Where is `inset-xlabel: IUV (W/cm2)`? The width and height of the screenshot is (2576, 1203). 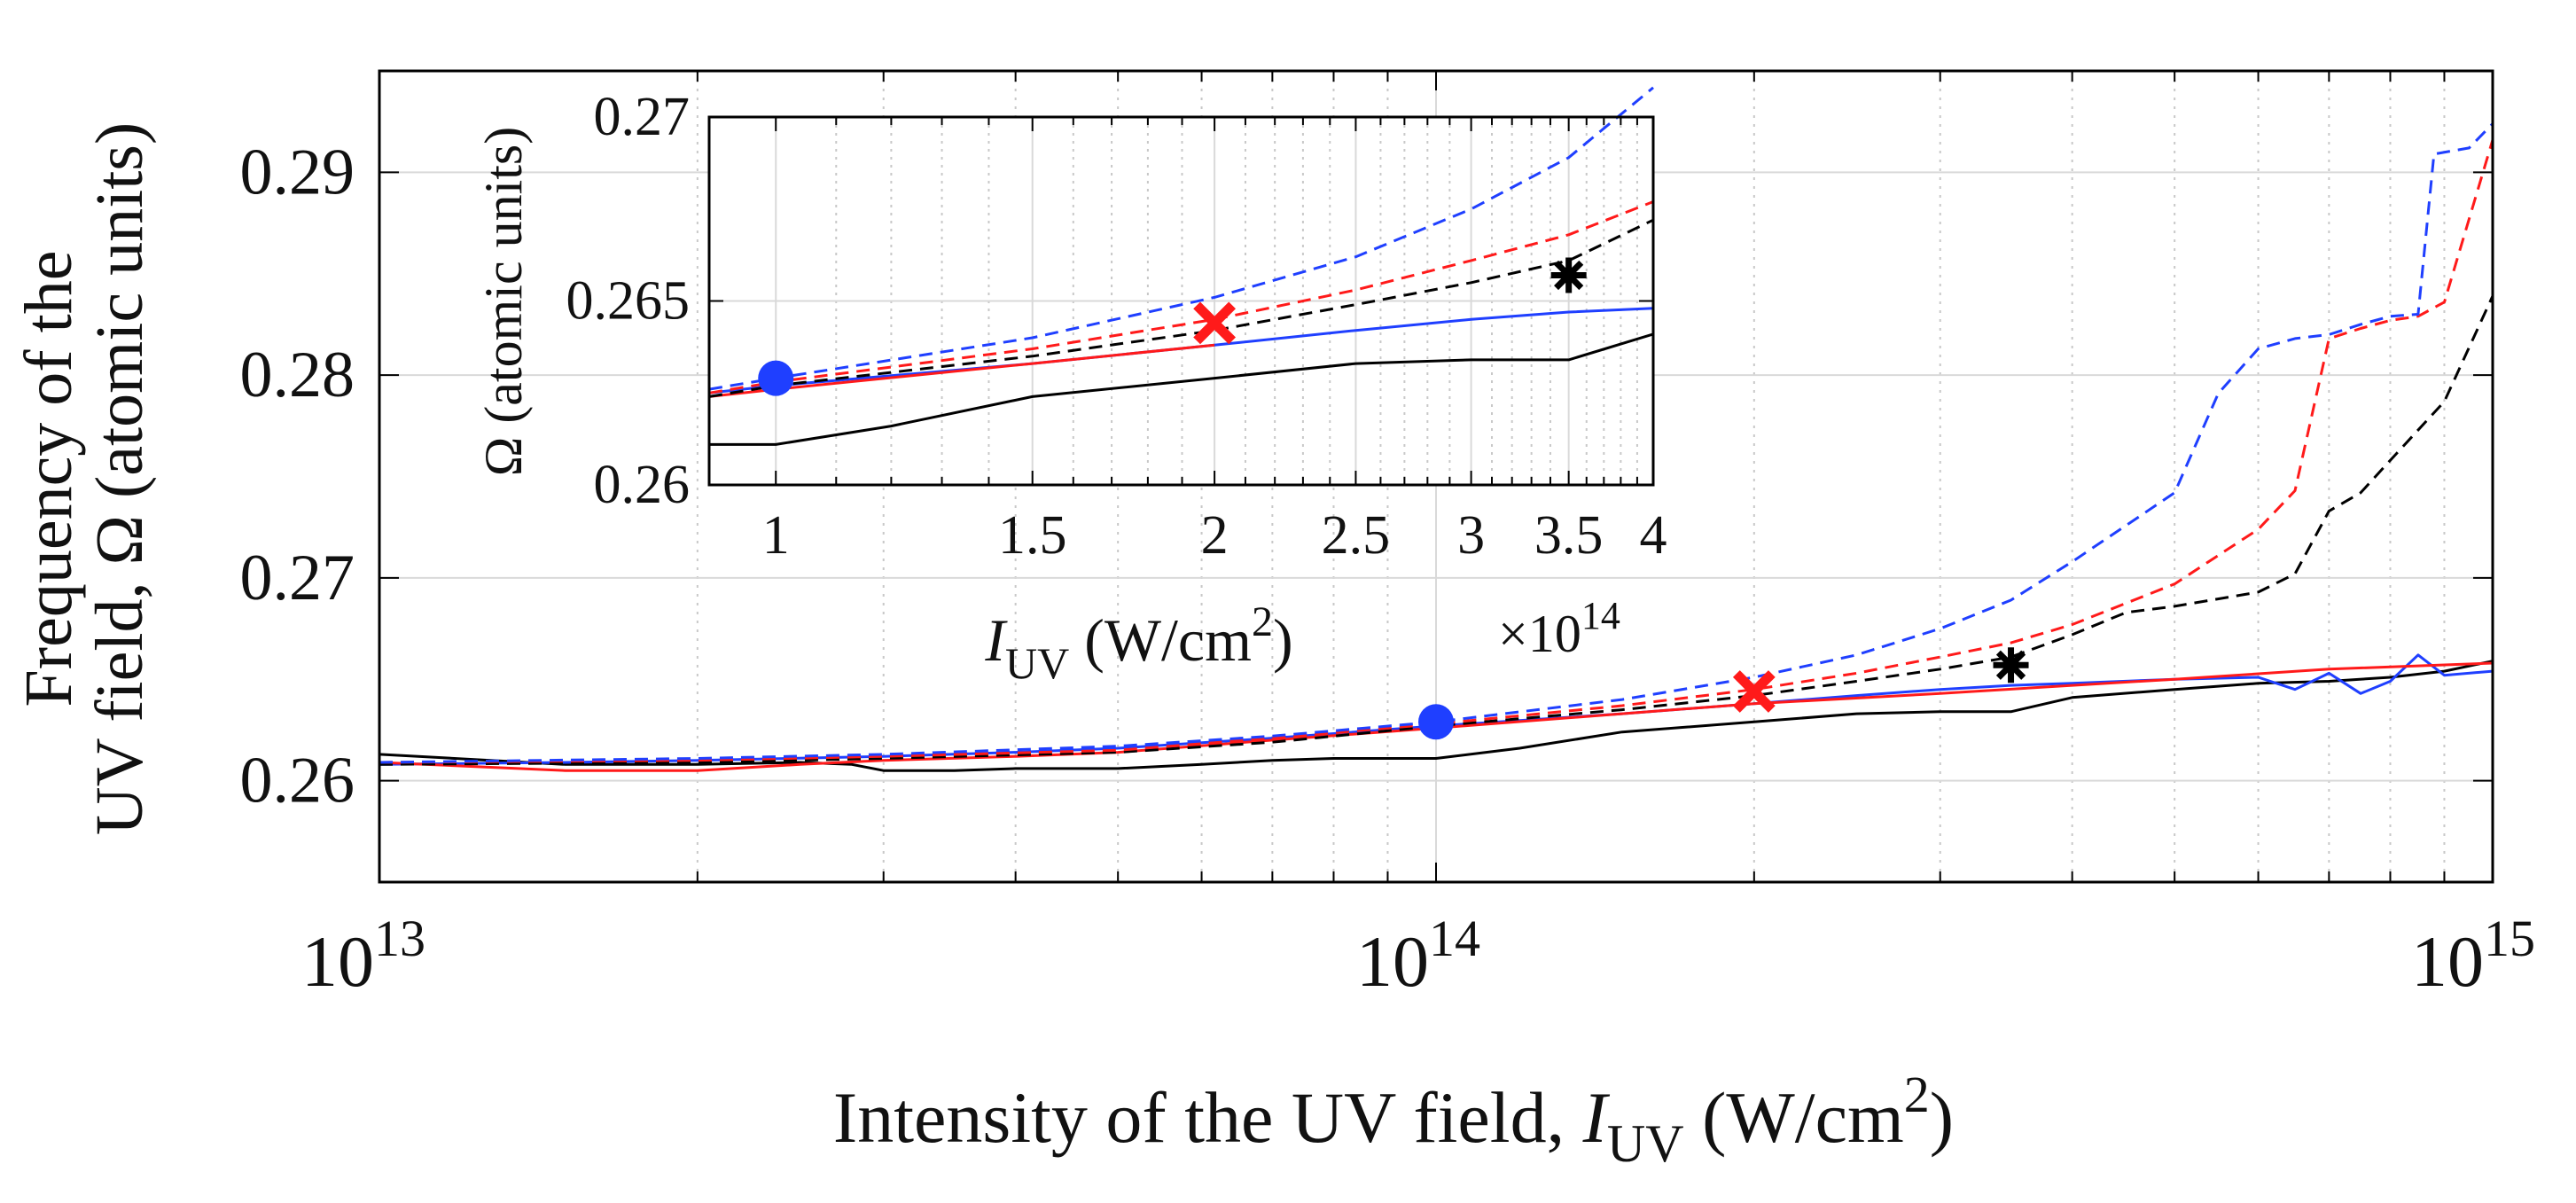 inset-xlabel: IUV (W/cm2) is located at coordinates (1138, 643).